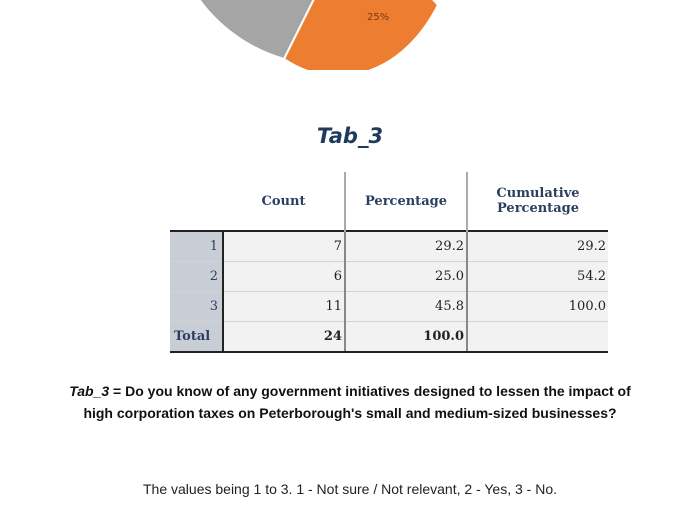  I want to click on count-cell: 6, so click(284, 276).